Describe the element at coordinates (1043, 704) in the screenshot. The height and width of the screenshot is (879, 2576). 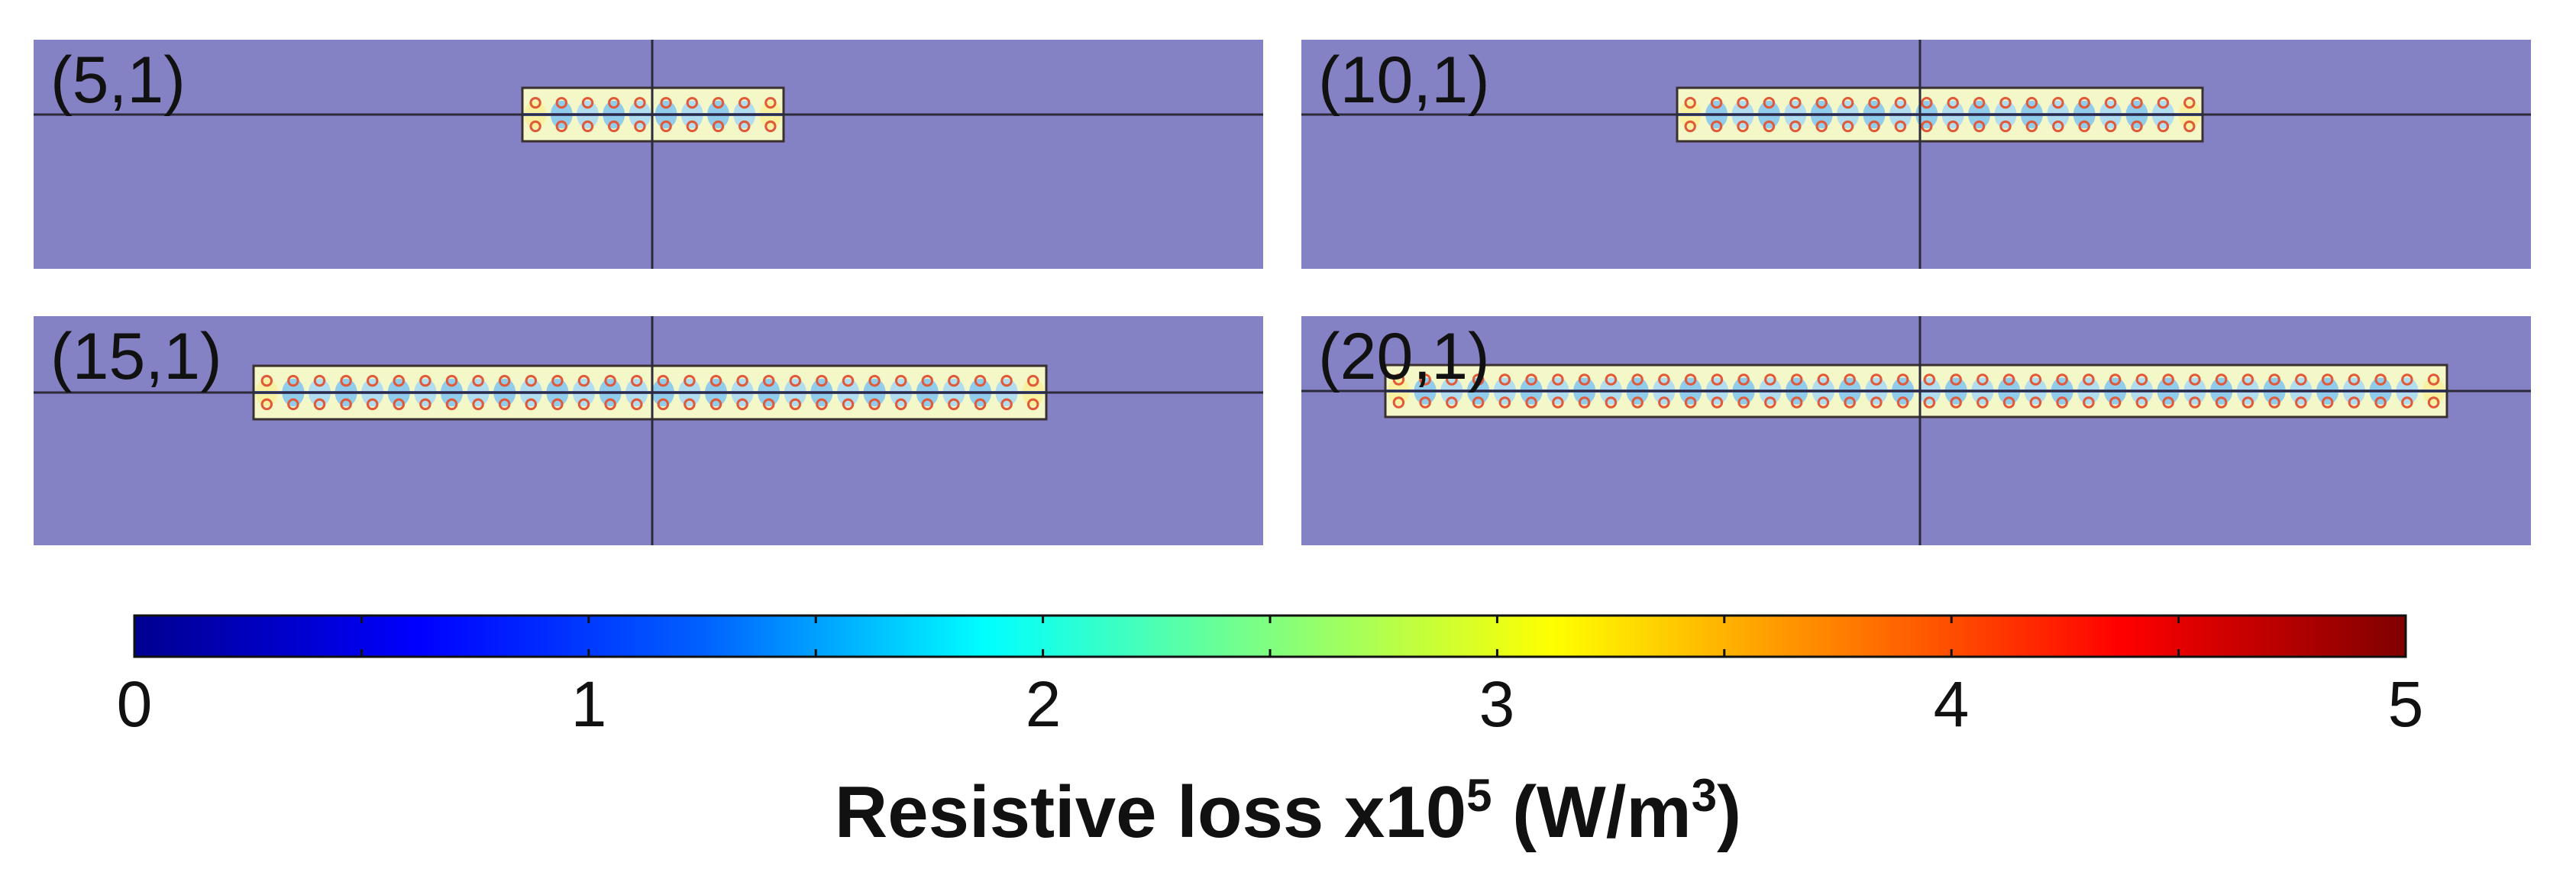
I see `colorbar-tick-2: 2` at that location.